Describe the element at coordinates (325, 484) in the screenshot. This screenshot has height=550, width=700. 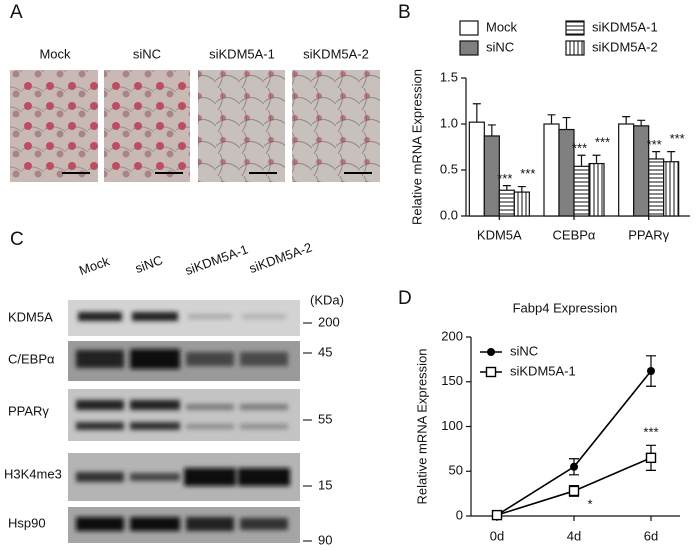
I see `marker-label: 15` at that location.